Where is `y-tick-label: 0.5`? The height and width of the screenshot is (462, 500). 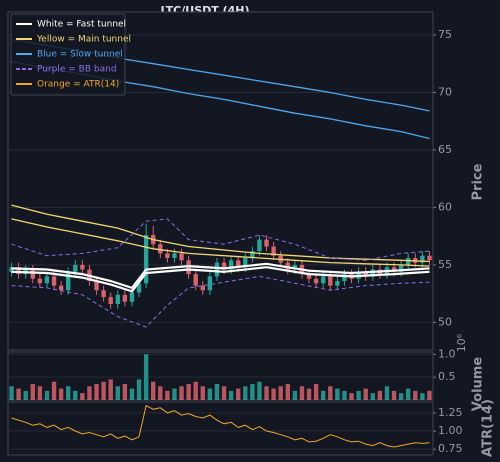 y-tick-label: 0.5 is located at coordinates (447, 376).